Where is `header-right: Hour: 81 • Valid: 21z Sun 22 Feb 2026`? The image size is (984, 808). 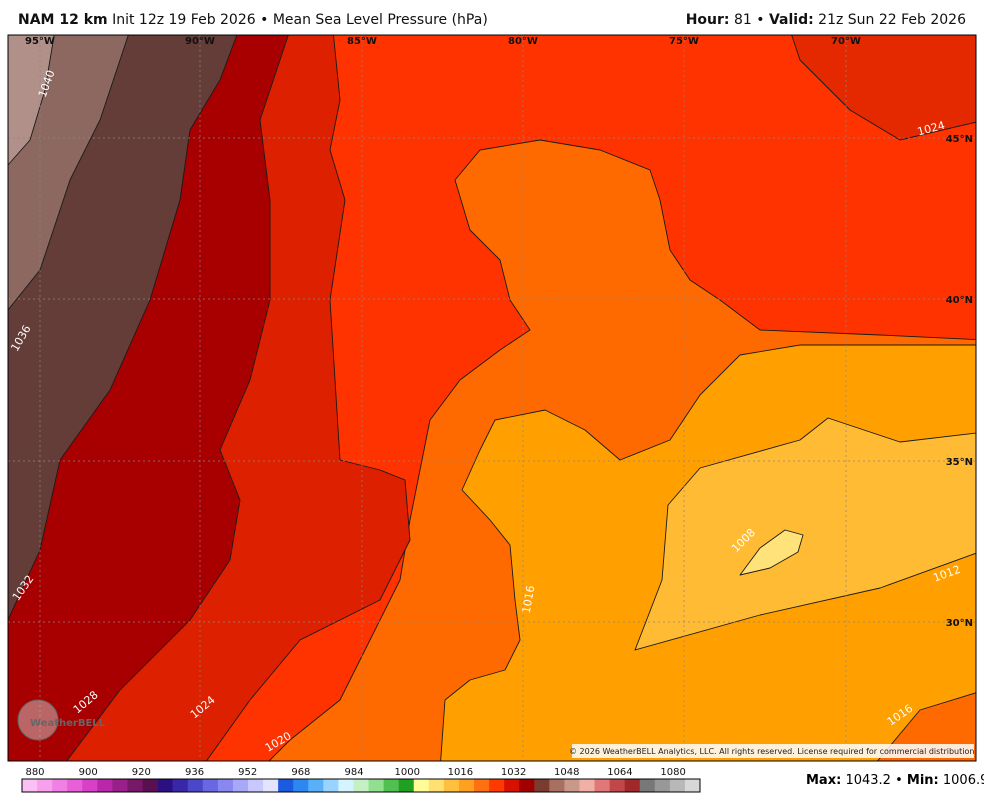 header-right: Hour: 81 • Valid: 21z Sun 22 Feb 2026 is located at coordinates (826, 20).